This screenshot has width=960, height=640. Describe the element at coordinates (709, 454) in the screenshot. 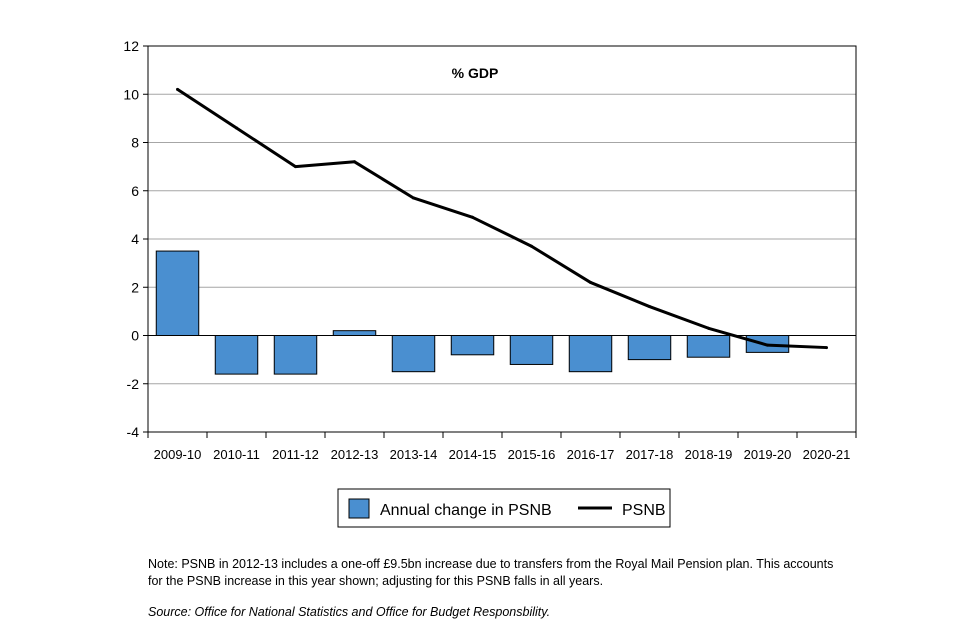

I see `x-tick-label: 2018-19` at that location.